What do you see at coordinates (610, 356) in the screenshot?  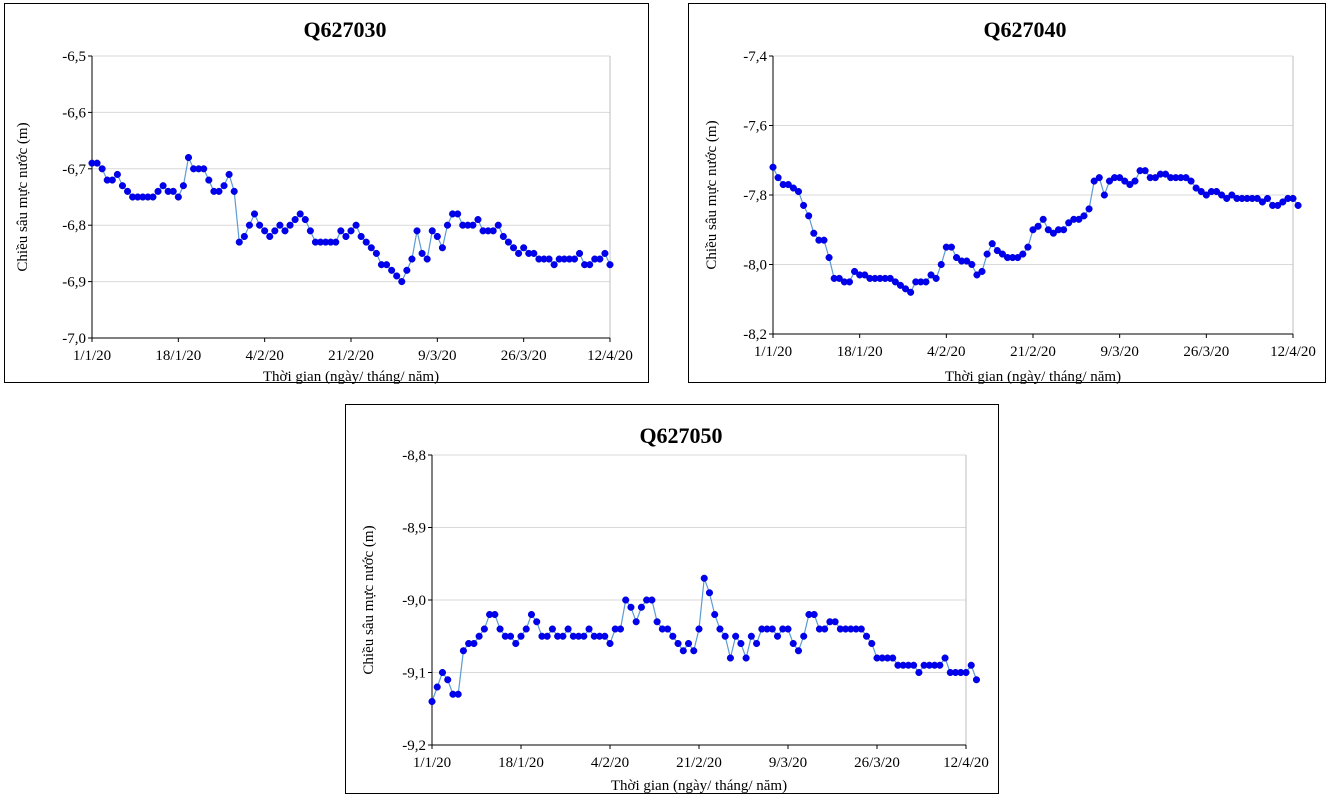 I see `x-tick-label: 12/4/20` at bounding box center [610, 356].